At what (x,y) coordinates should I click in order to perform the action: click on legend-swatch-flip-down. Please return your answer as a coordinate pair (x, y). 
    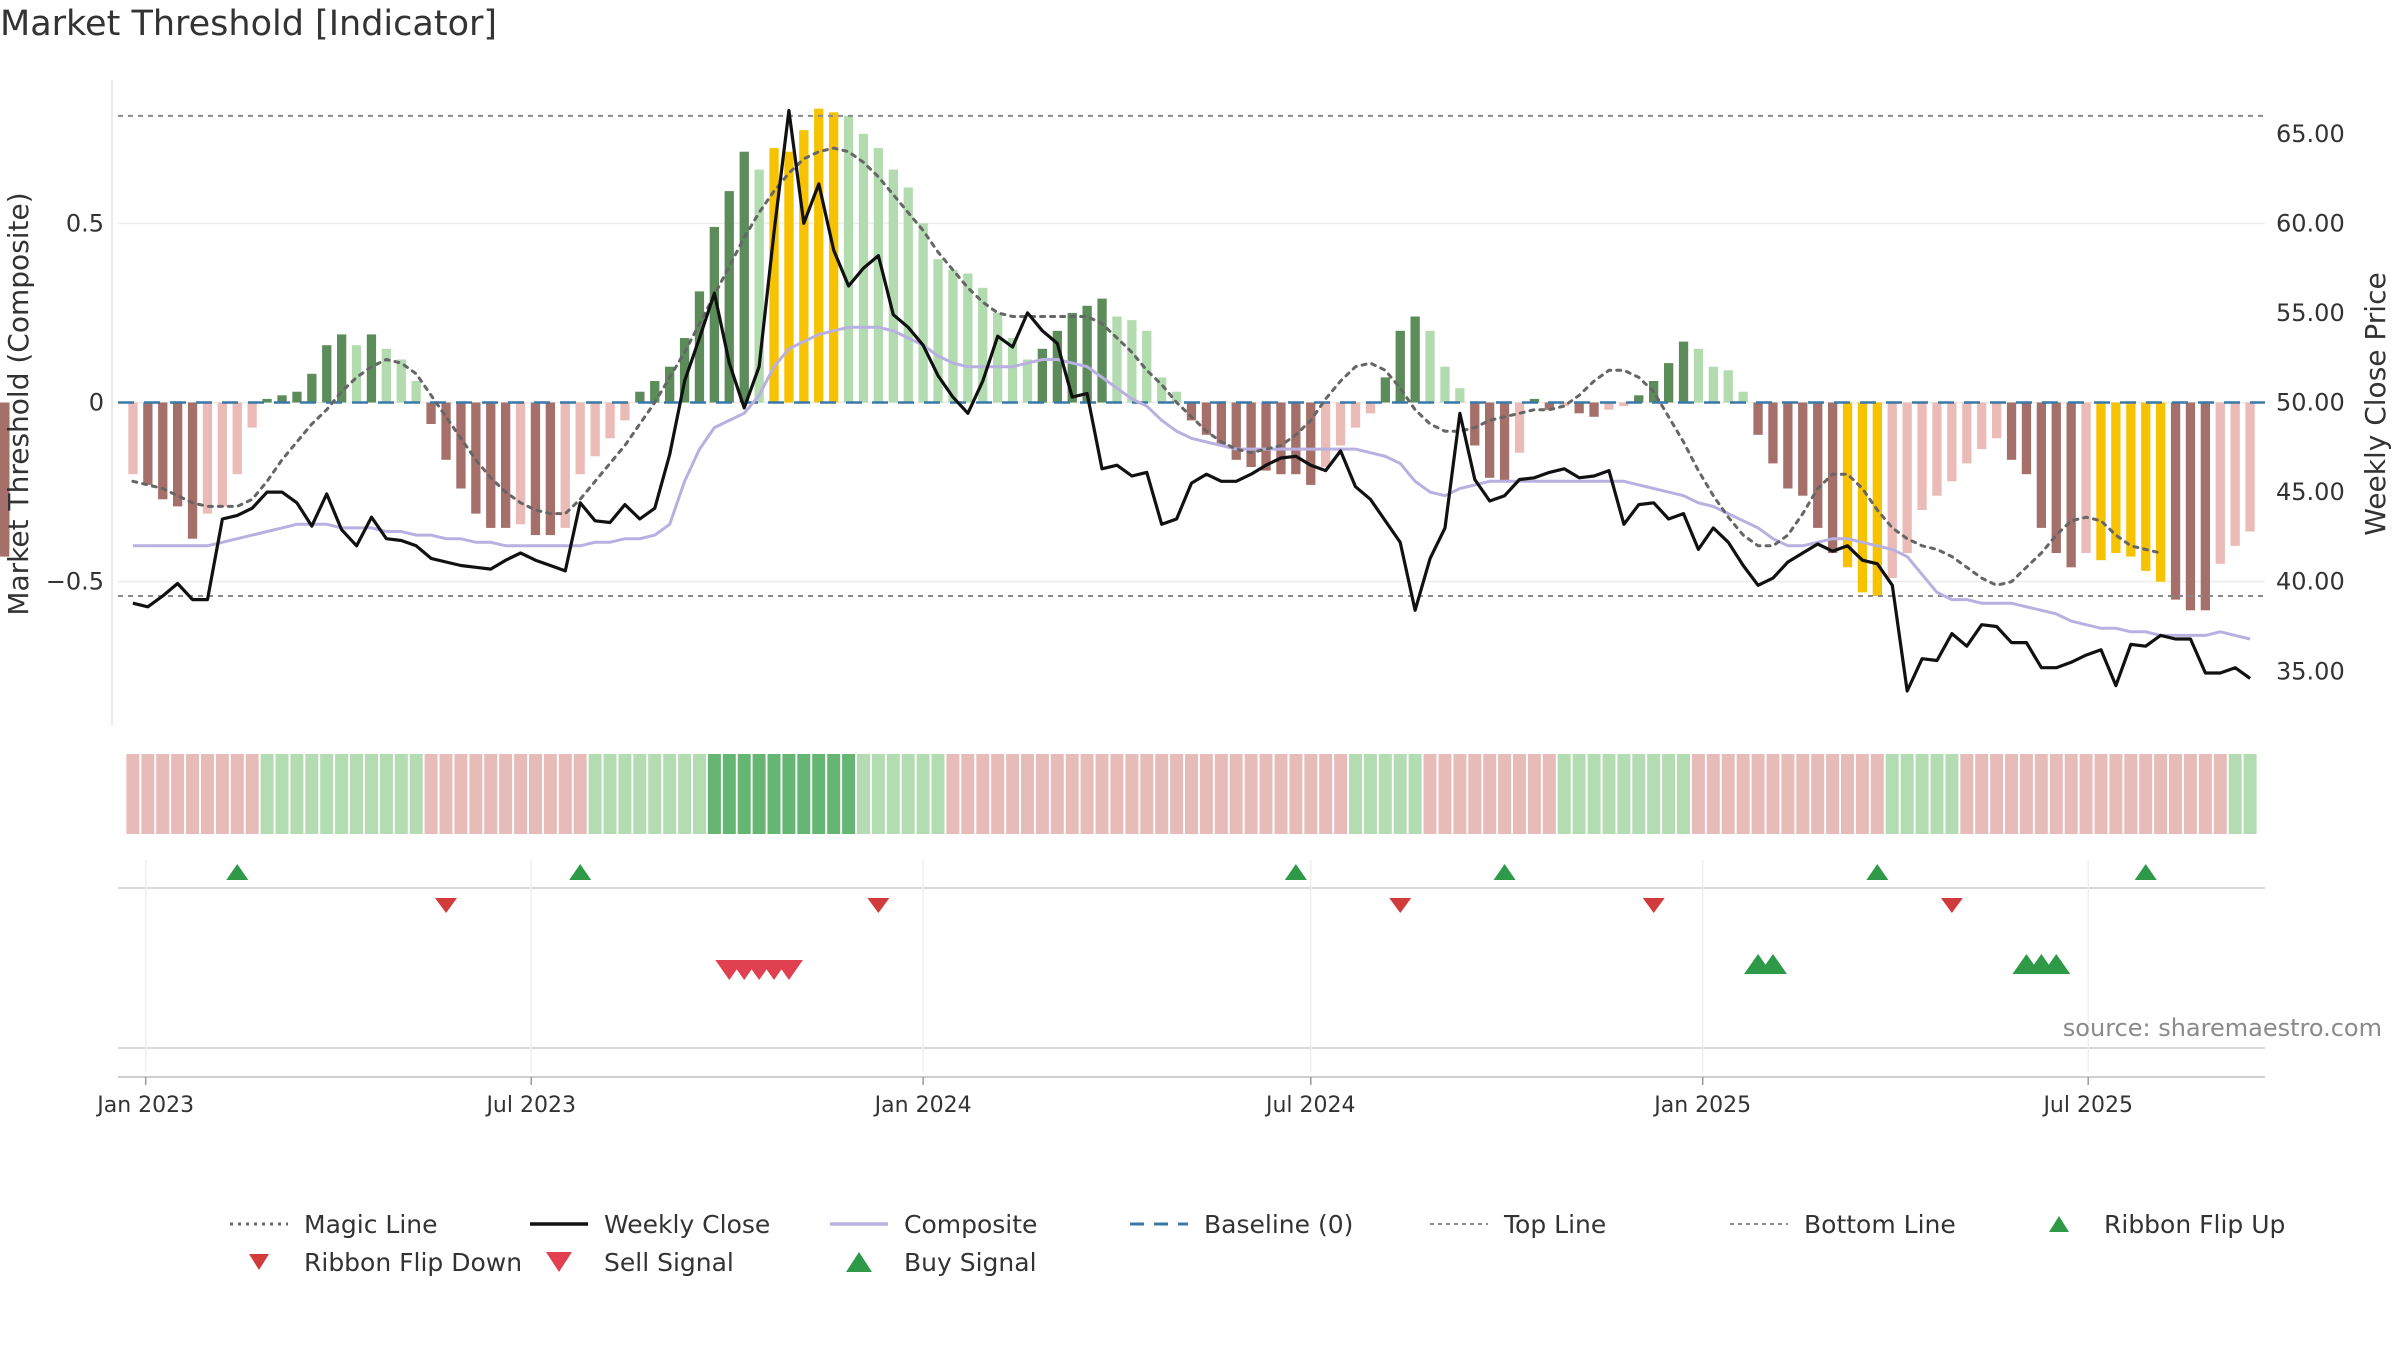
    Looking at the image, I should click on (259, 1262).